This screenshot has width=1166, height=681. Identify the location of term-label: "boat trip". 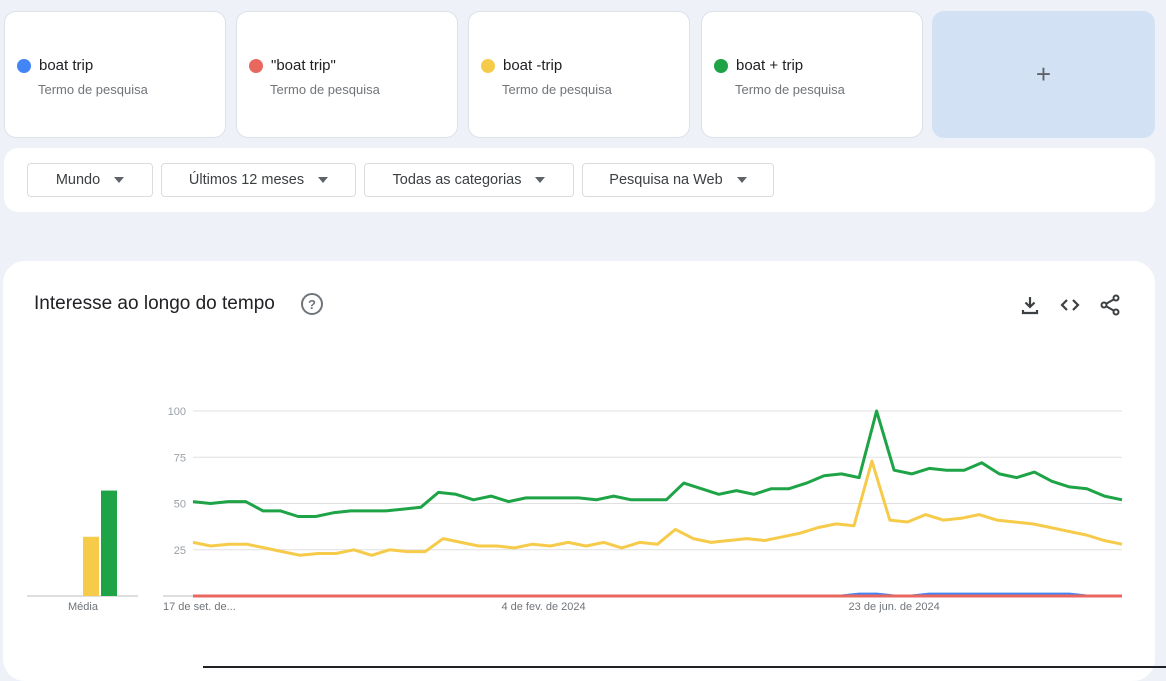
(303, 65).